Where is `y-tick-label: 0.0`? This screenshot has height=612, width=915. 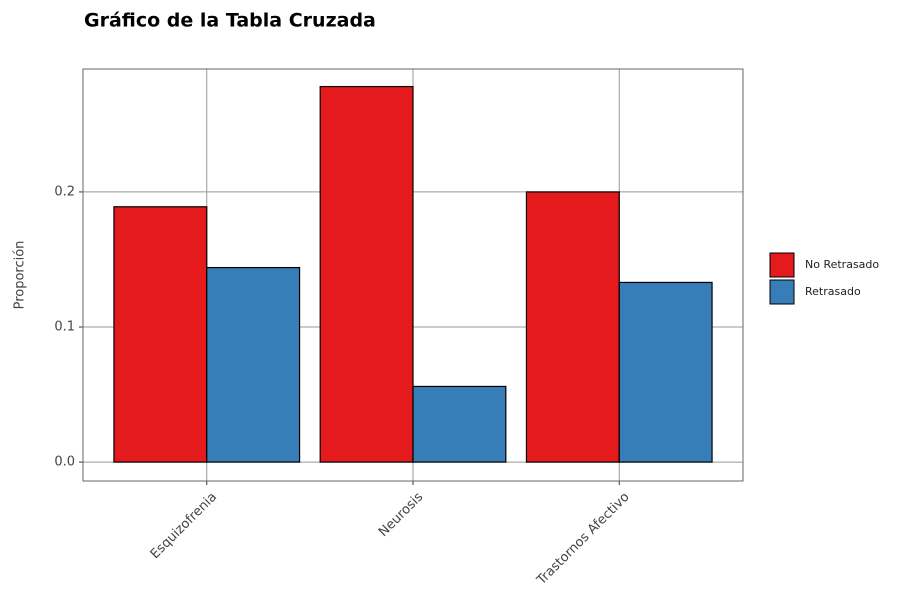 y-tick-label: 0.0 is located at coordinates (64, 462).